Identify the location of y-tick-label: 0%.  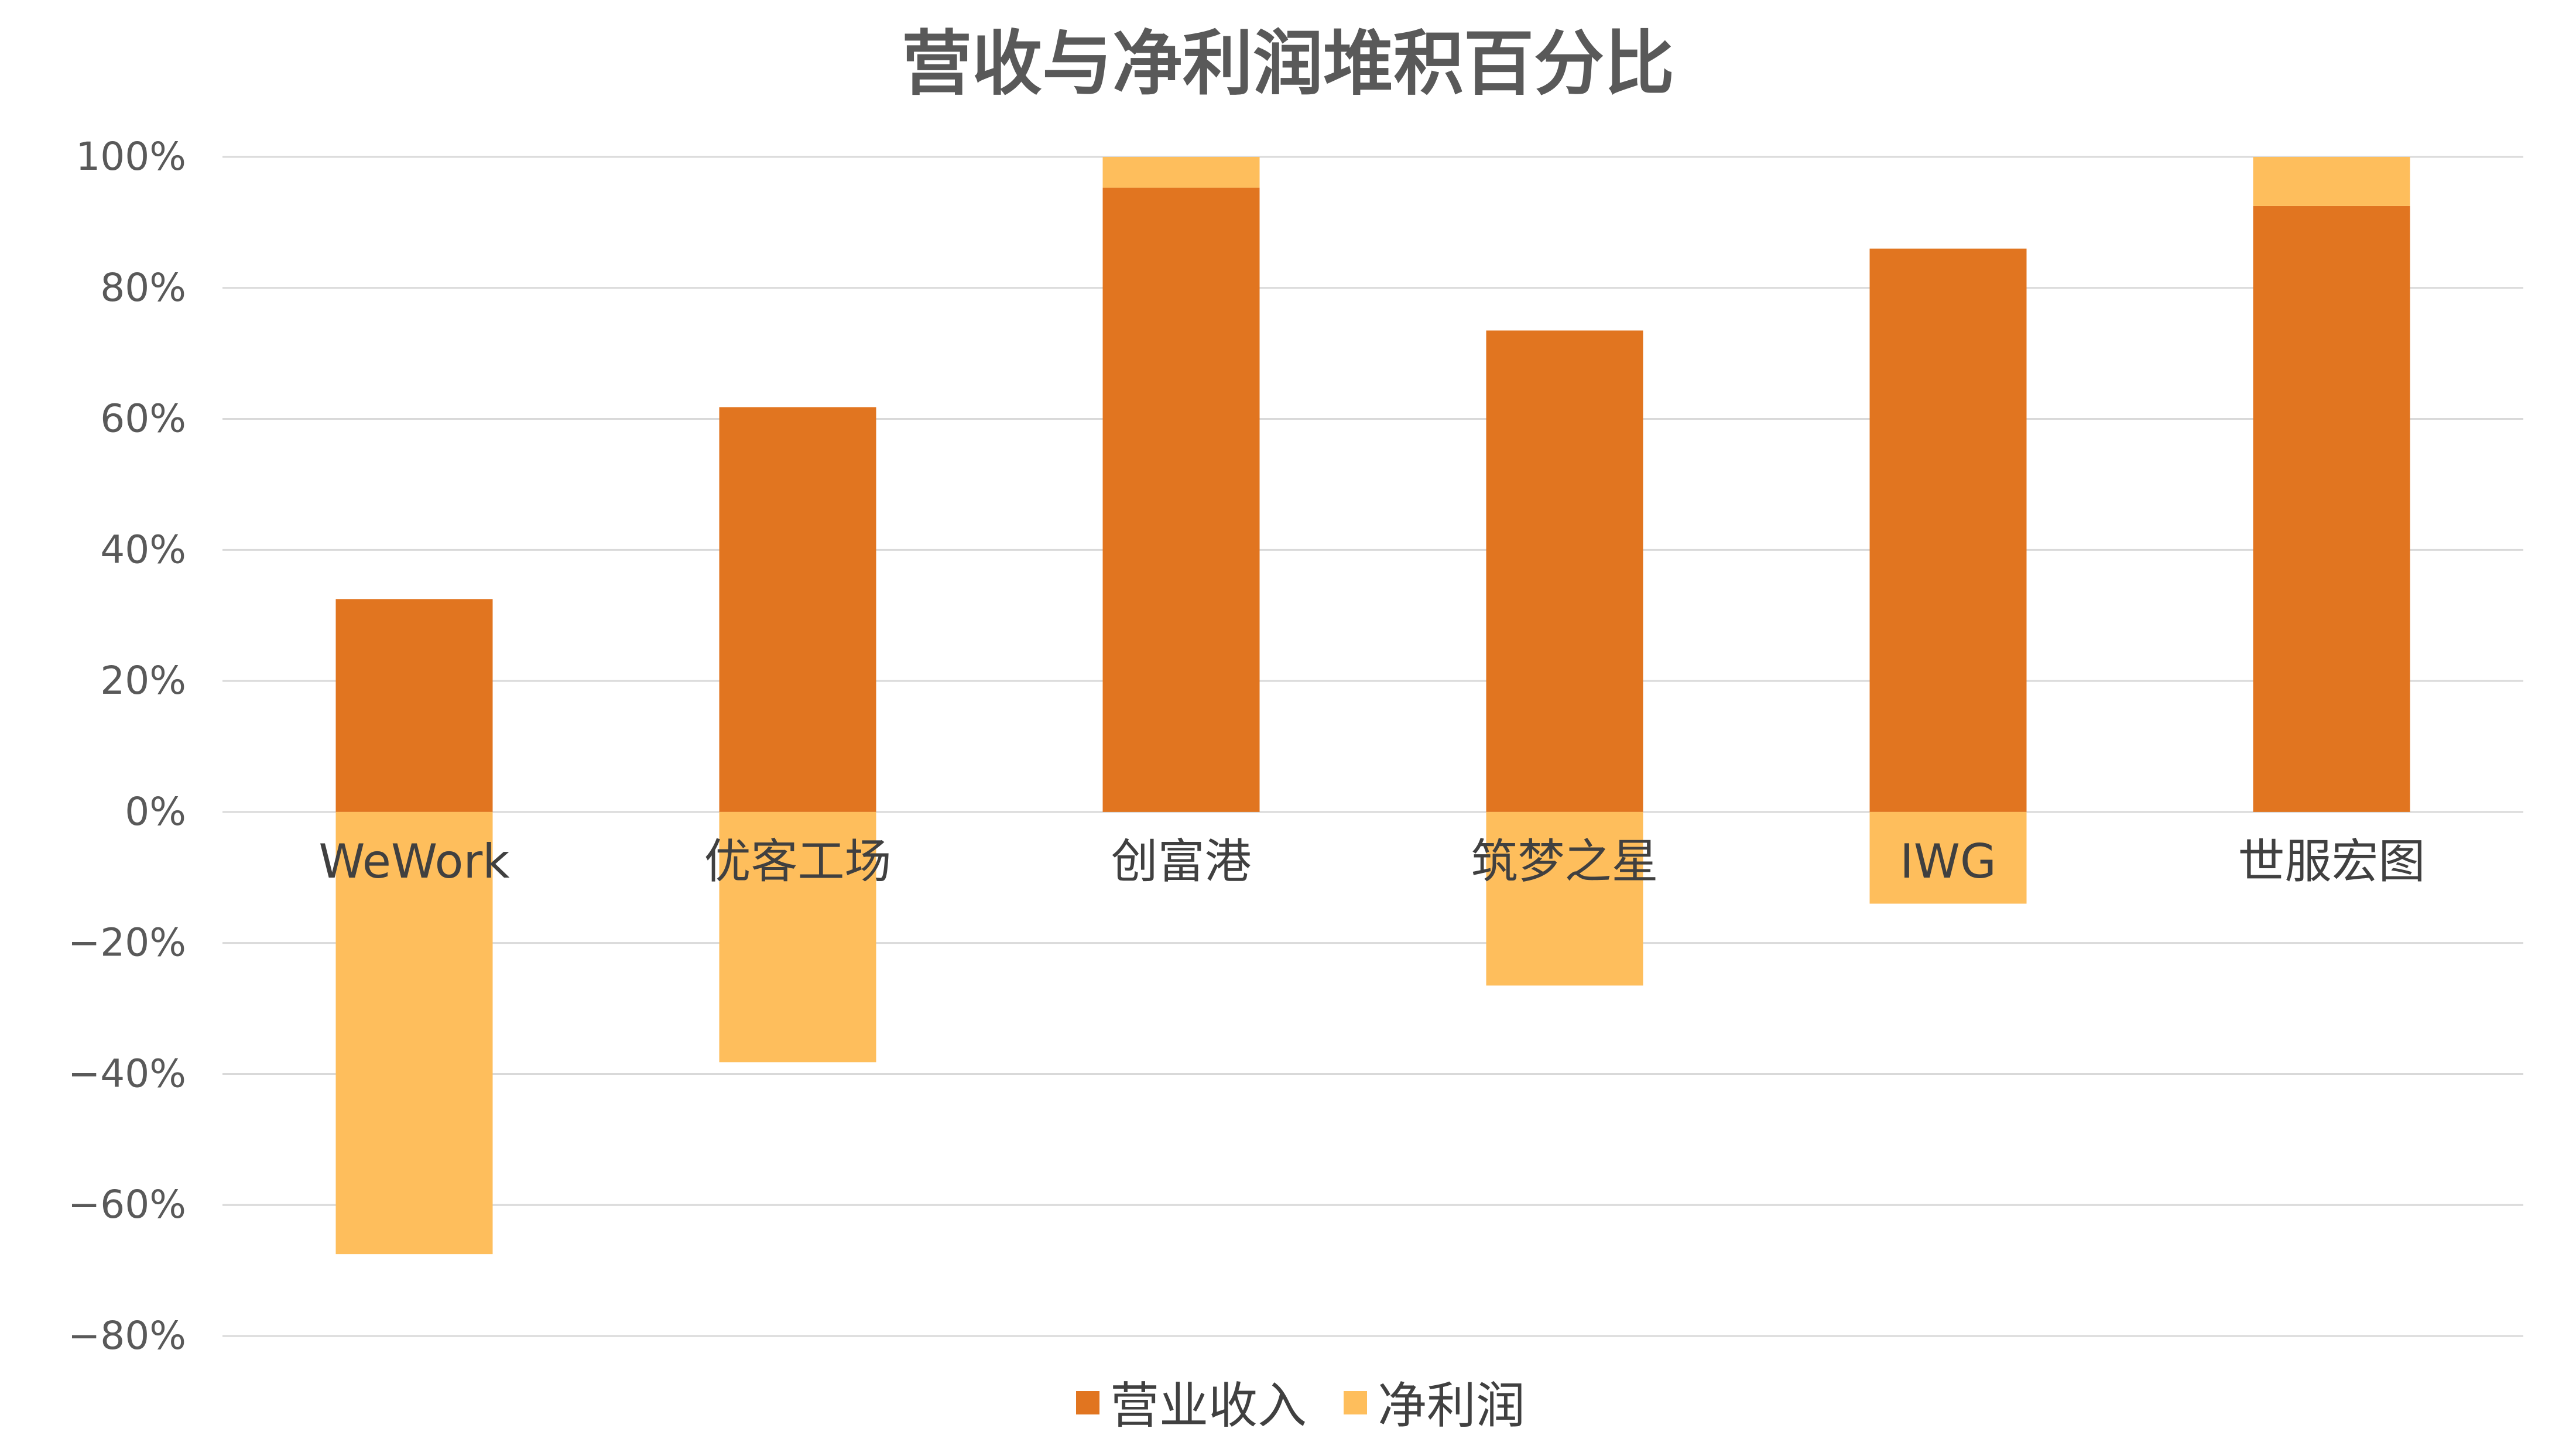
(155, 811).